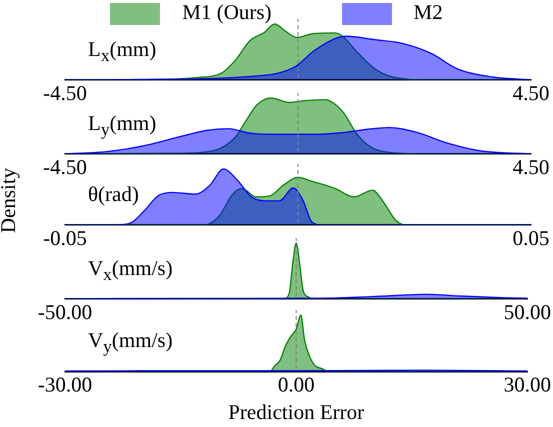  I want to click on x-tick-label: -30.00, so click(65, 384).